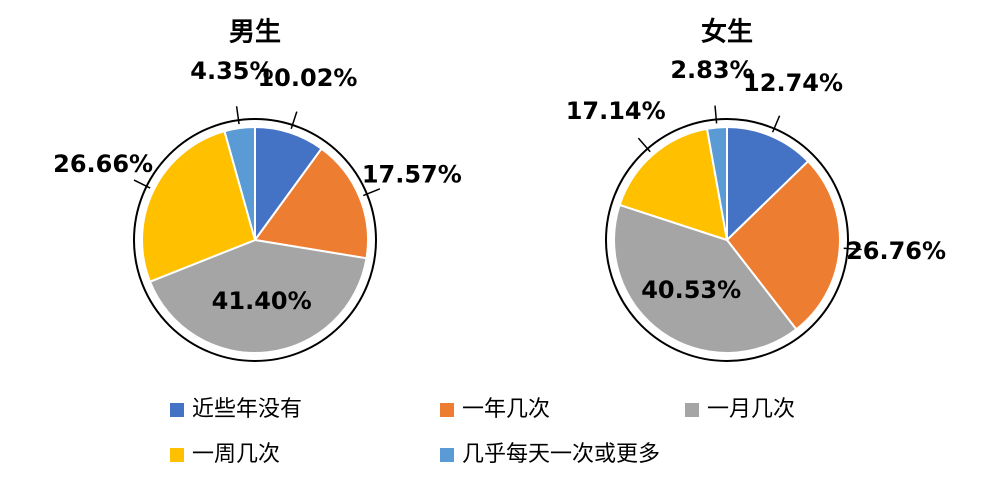 This screenshot has width=1000, height=484. I want to click on chart-title: 男生, so click(255, 33).